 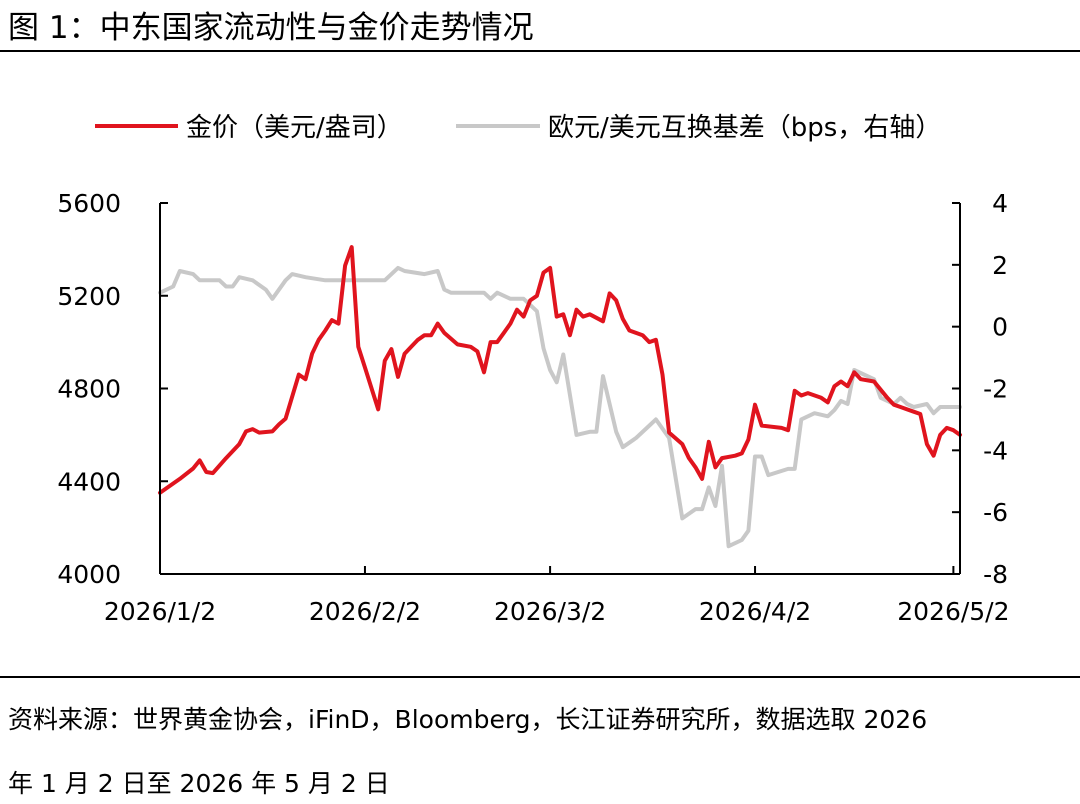 I want to click on x-tick-label: 2026/5/2, so click(x=953, y=611).